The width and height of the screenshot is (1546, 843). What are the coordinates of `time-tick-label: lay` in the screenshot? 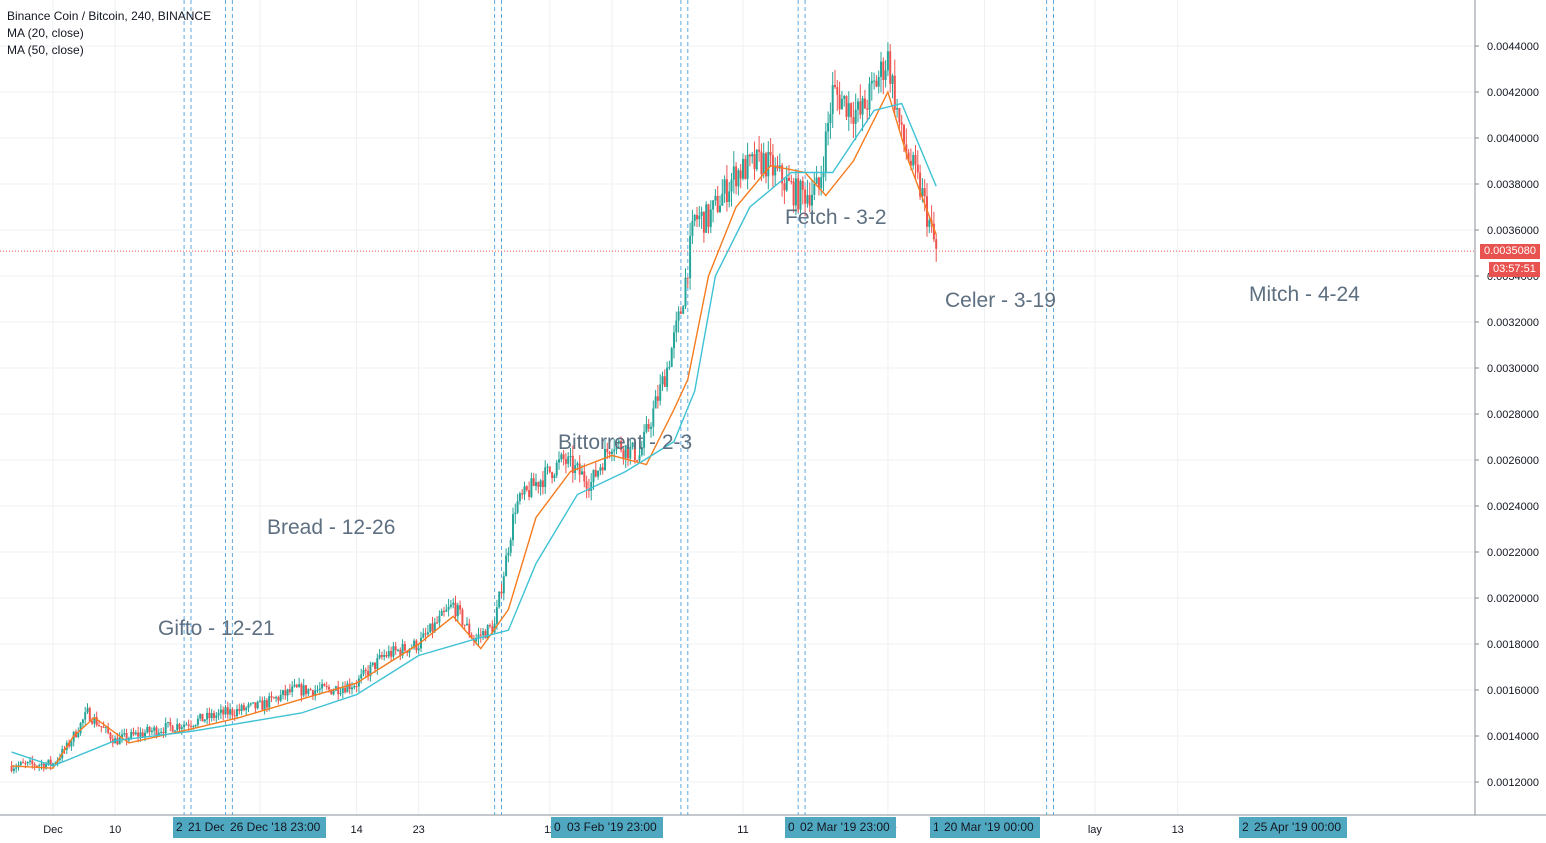 It's located at (1095, 830).